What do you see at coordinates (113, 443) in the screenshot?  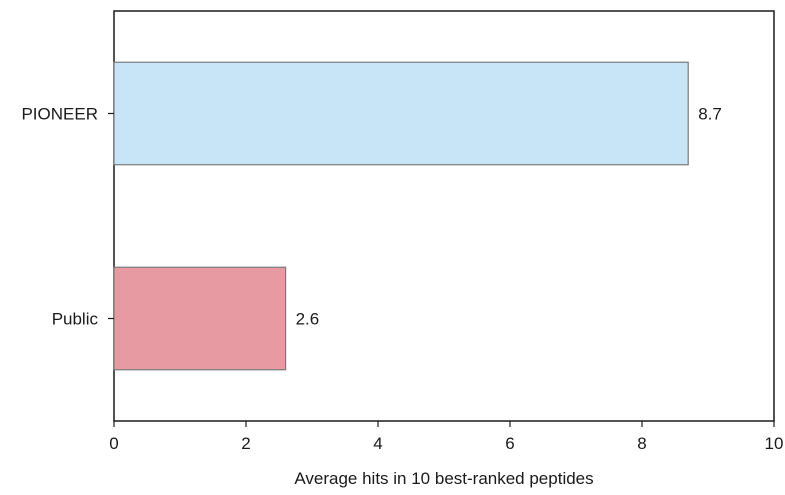 I see `x-tick-label: 0` at bounding box center [113, 443].